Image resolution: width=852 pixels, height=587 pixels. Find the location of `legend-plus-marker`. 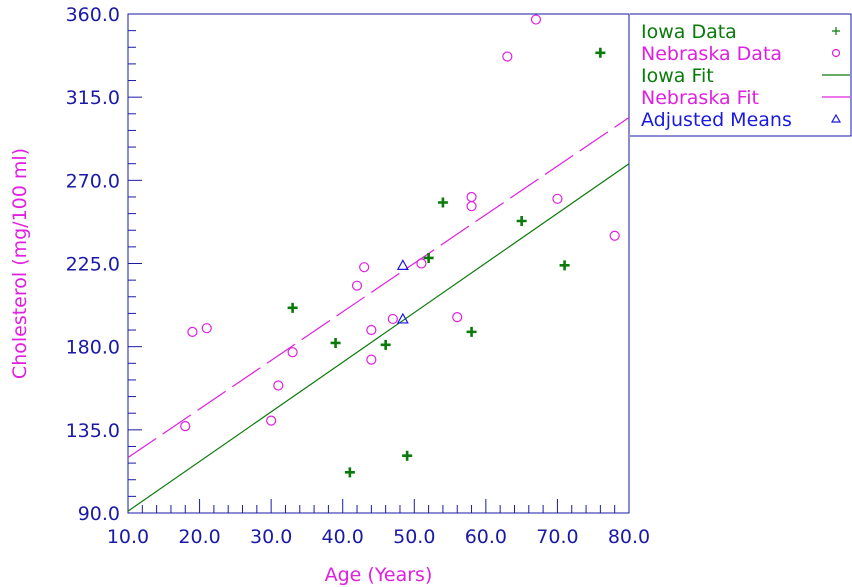

legend-plus-marker is located at coordinates (836, 31).